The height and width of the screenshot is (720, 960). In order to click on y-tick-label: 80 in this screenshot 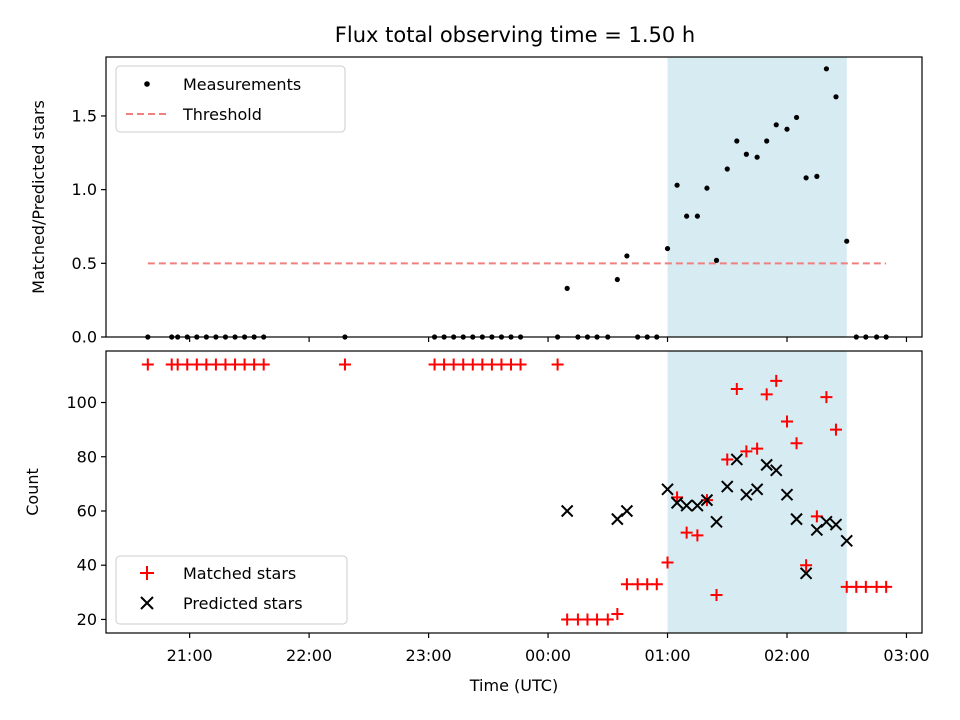, I will do `click(87, 456)`.